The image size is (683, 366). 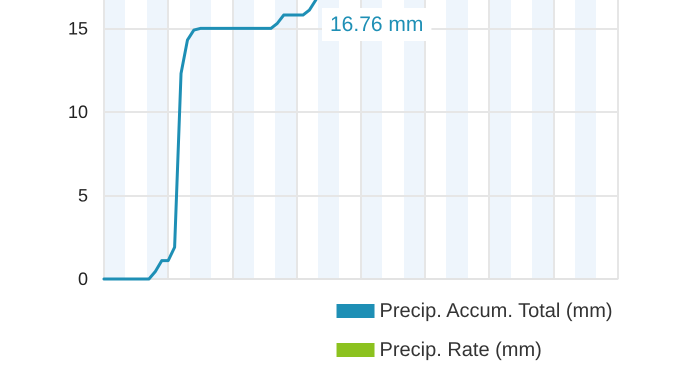 What do you see at coordinates (461, 350) in the screenshot?
I see `legend-label: Precip. Rate (mm)` at bounding box center [461, 350].